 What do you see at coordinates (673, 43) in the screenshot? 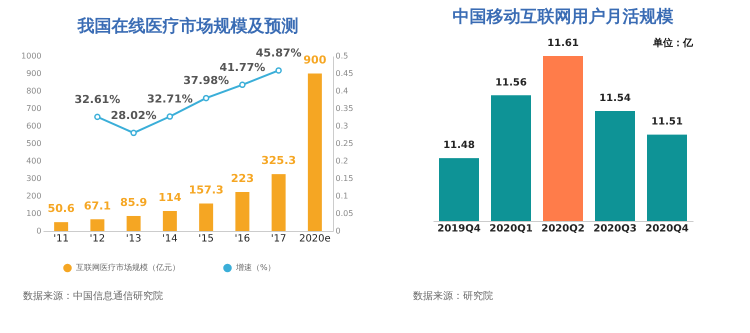
I see `text: 单位：亿` at bounding box center [673, 43].